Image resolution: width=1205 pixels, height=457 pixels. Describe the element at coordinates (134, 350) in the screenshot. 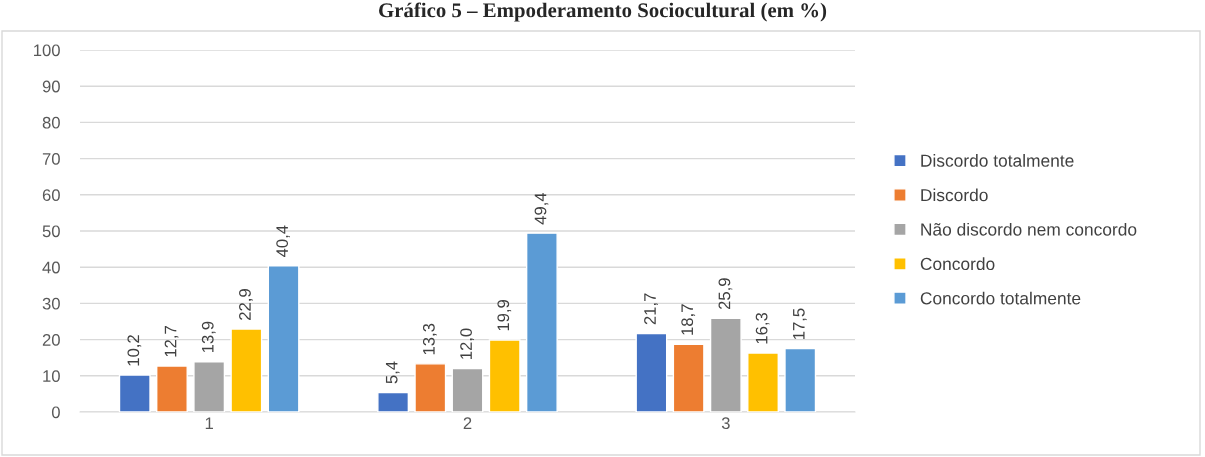

I see `data-label: 10,2` at that location.